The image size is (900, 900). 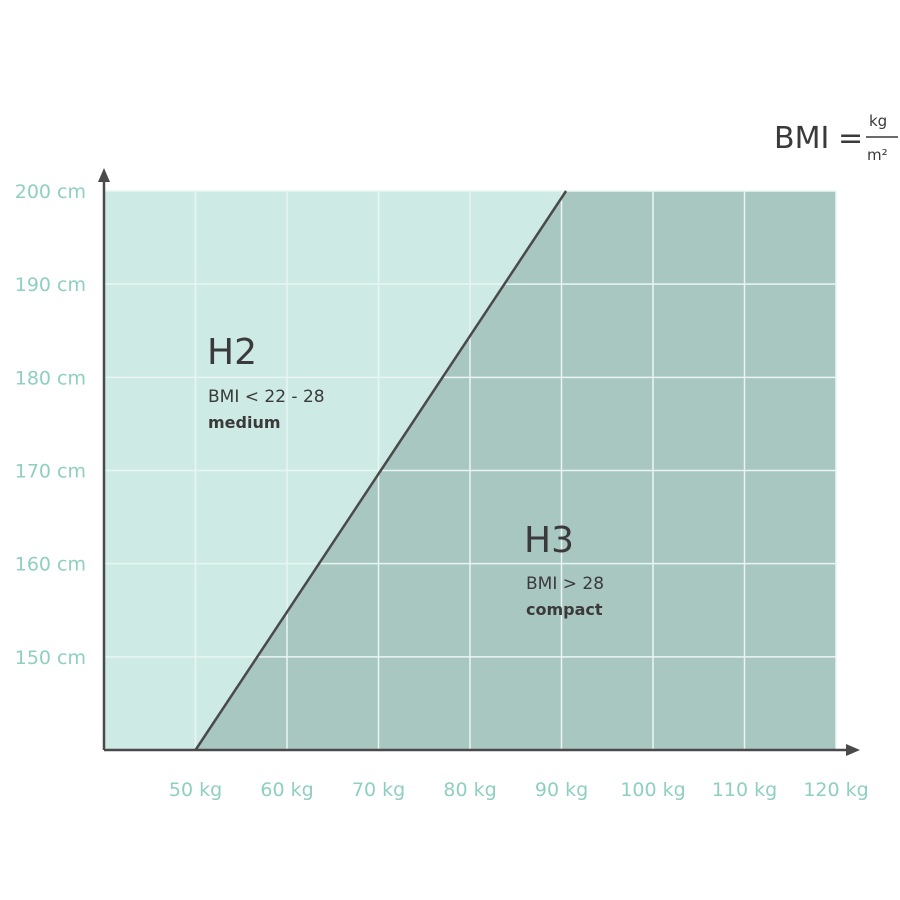 What do you see at coordinates (50, 565) in the screenshot?
I see `y-tick-label: 160 cm` at bounding box center [50, 565].